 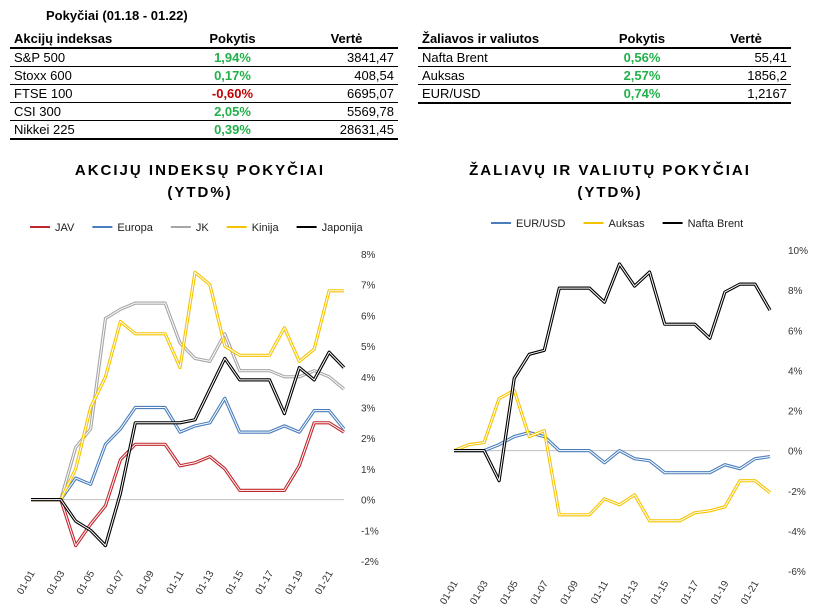 What do you see at coordinates (614, 224) in the screenshot?
I see `chart2-legend-item: Auksas` at bounding box center [614, 224].